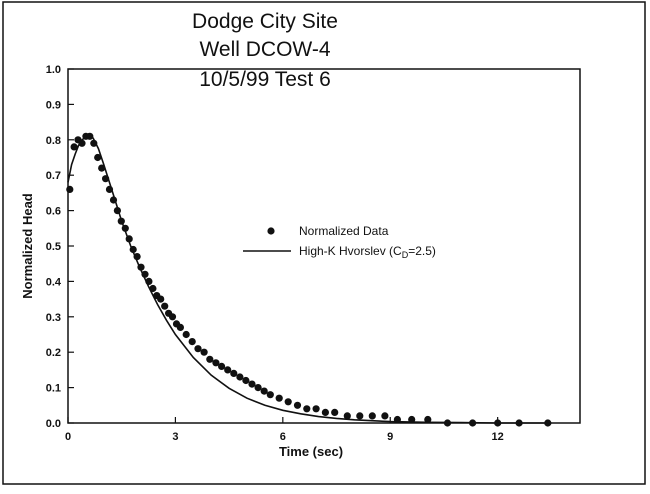  I want to click on y-tick-label: 0.0, so click(53, 424).